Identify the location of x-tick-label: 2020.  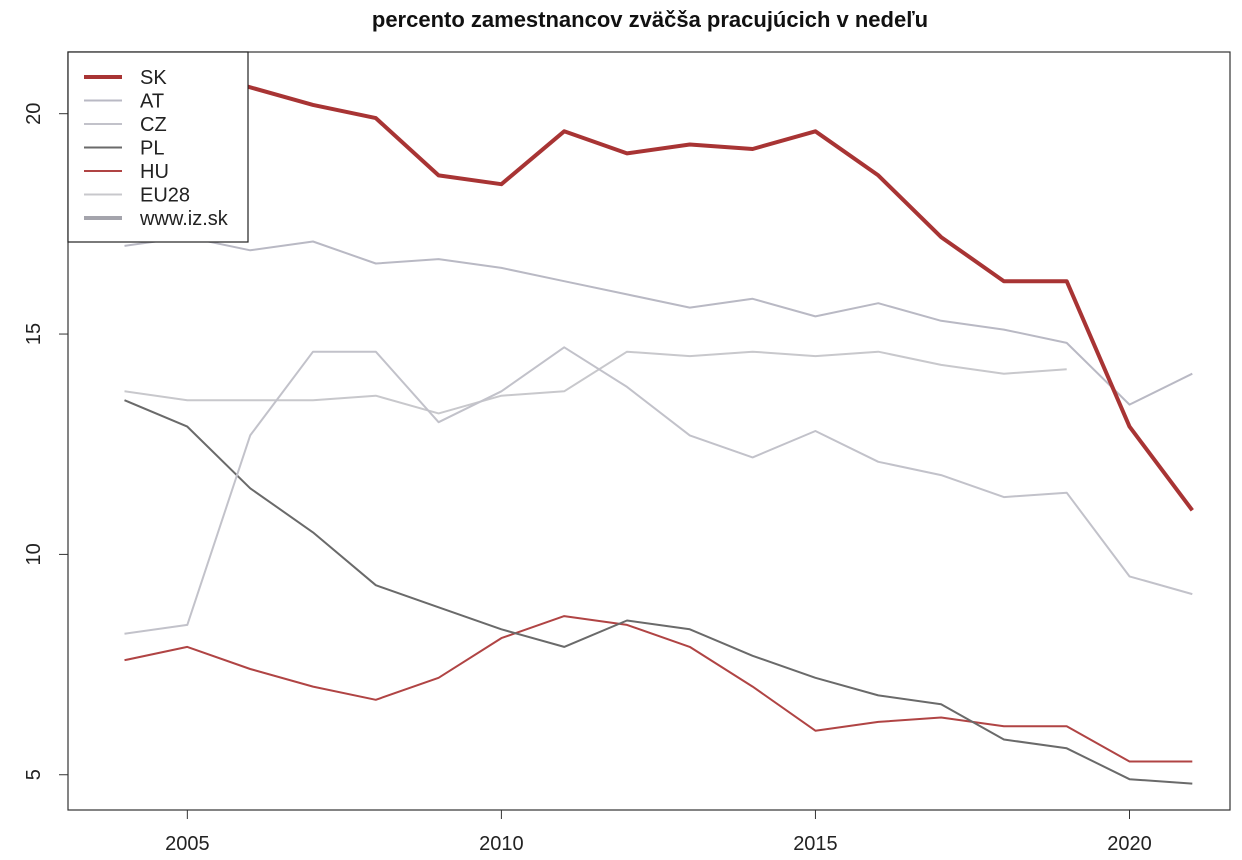
(1129, 844).